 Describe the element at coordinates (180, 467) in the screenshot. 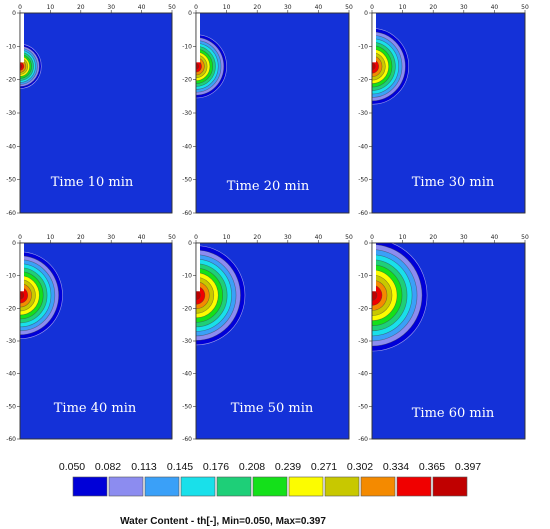

I see `legend-value: 0.145` at that location.